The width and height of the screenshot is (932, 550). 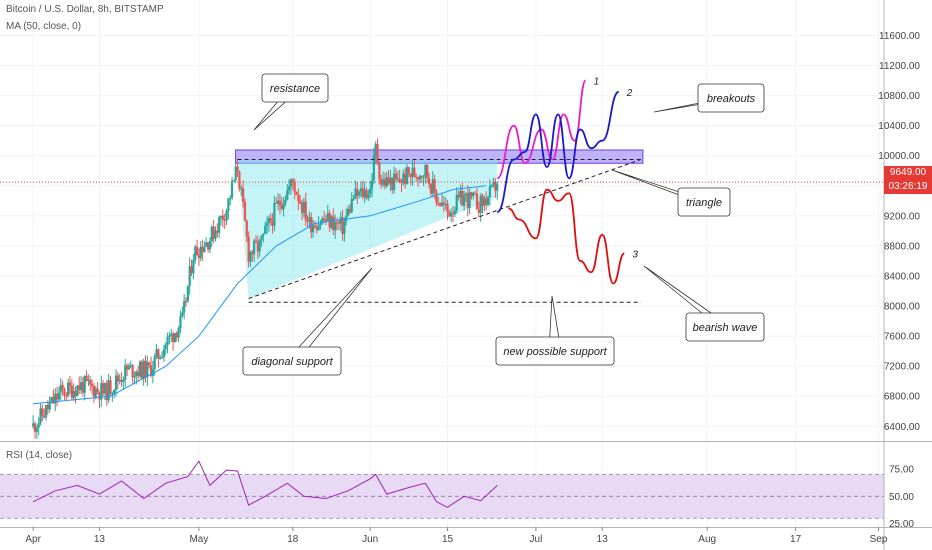 What do you see at coordinates (445, 229) in the screenshot?
I see `diagonal-support-line` at bounding box center [445, 229].